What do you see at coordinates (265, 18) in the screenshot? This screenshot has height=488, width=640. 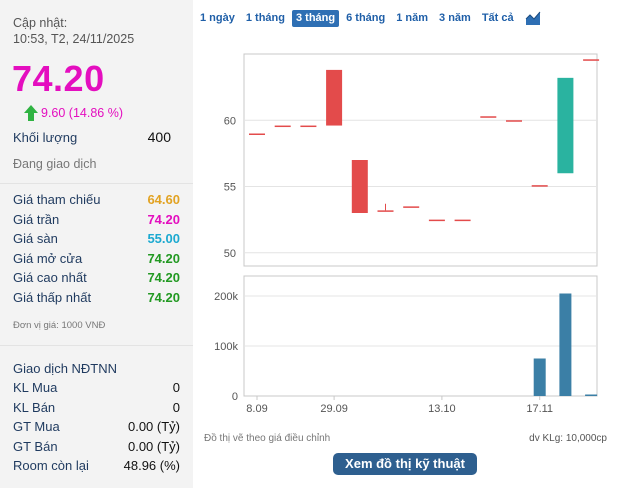 I see `tab-1-month: 1 tháng` at bounding box center [265, 18].